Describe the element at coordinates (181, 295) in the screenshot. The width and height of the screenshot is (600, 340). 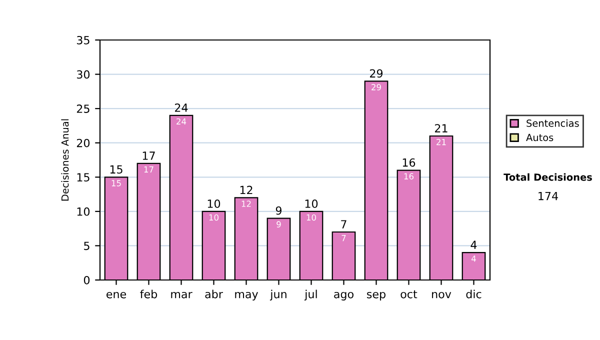
I see `x-tick-label: mar` at that location.